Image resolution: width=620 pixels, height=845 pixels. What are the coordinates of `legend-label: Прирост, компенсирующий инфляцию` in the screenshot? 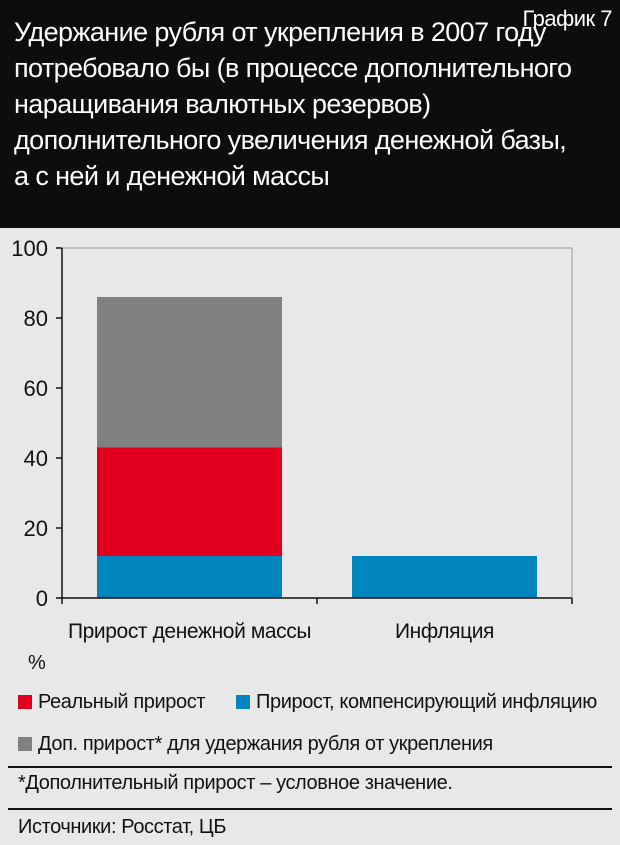 It's located at (426, 701).